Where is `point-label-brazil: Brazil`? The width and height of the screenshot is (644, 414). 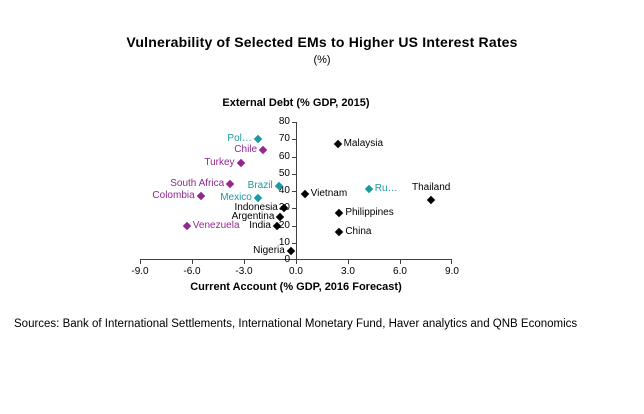 point-label-brazil: Brazil is located at coordinates (260, 185).